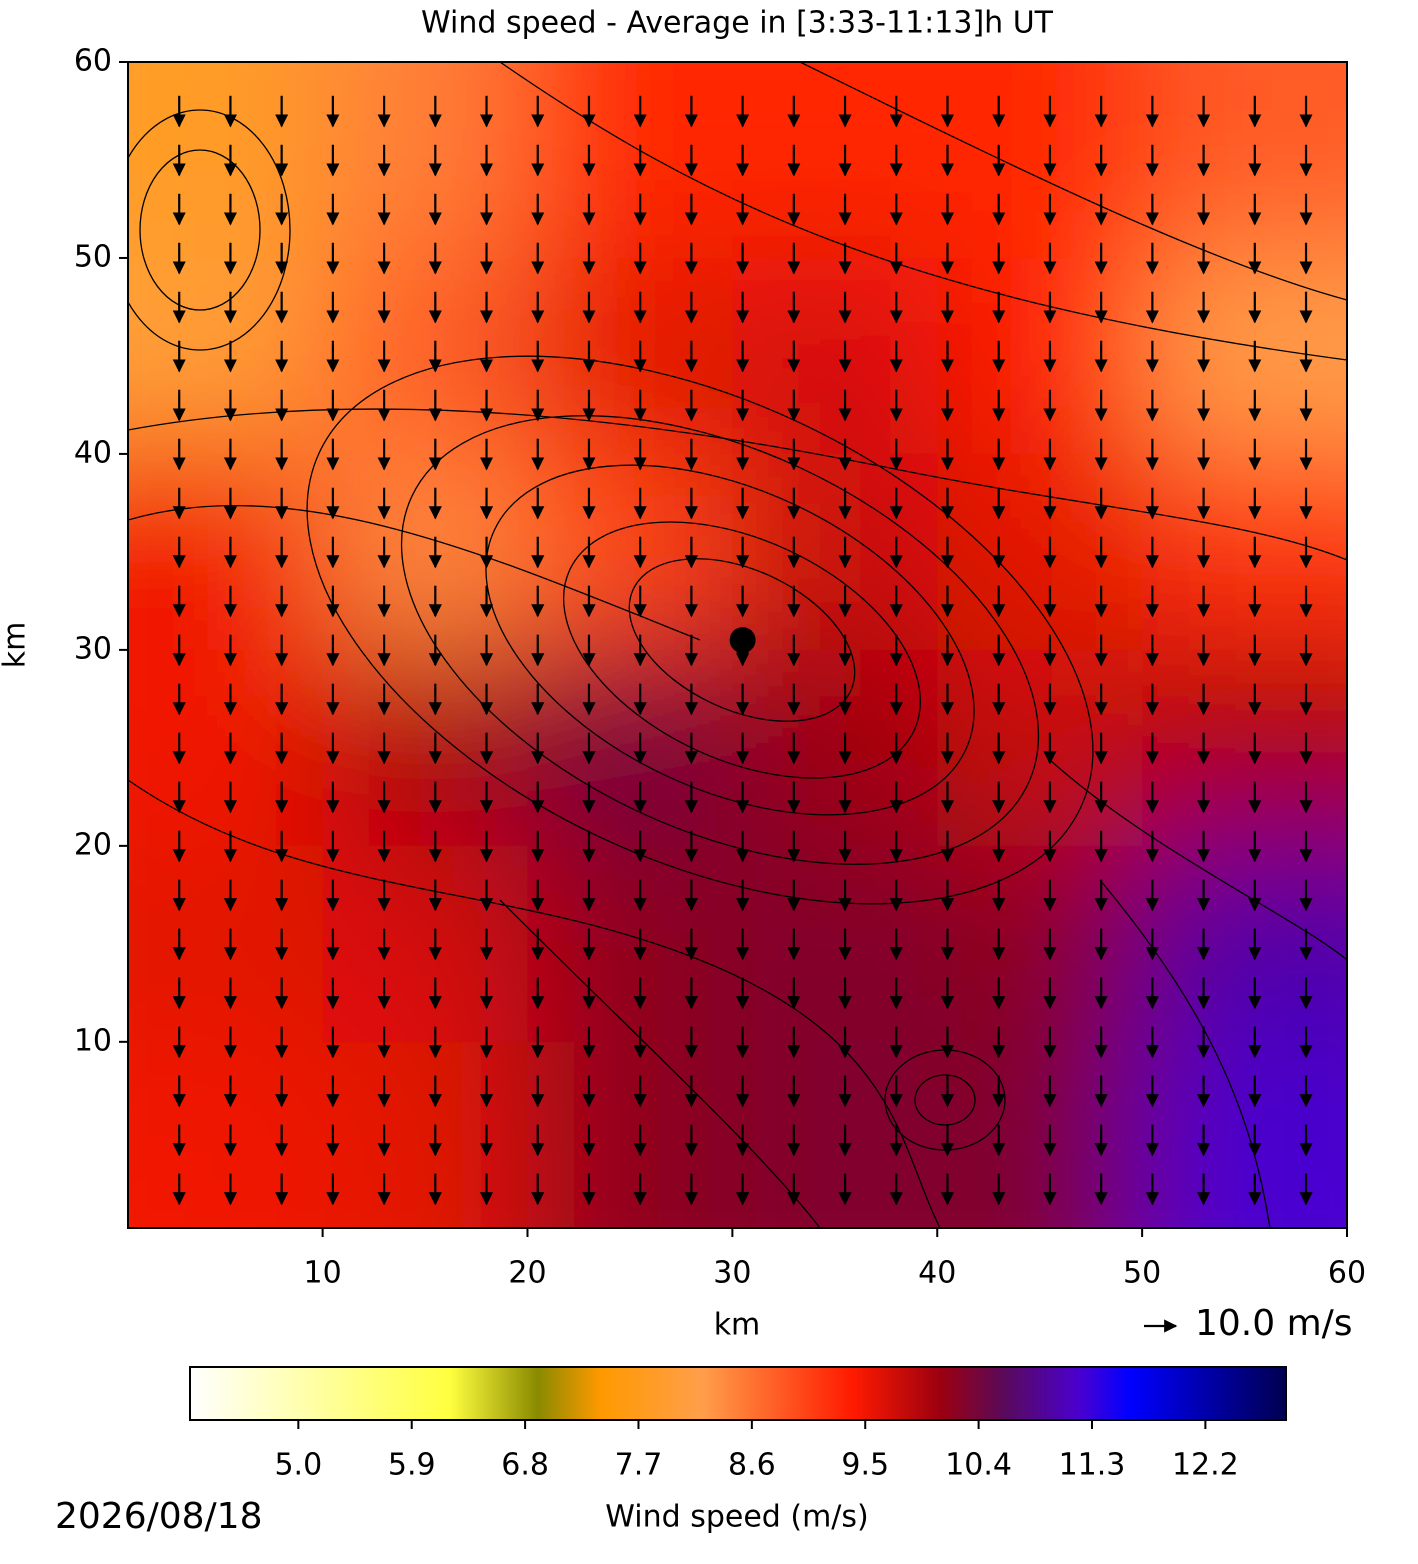 Image resolution: width=1418 pixels, height=1564 pixels. What do you see at coordinates (16, 645) in the screenshot?
I see `y-axis-label: km` at bounding box center [16, 645].